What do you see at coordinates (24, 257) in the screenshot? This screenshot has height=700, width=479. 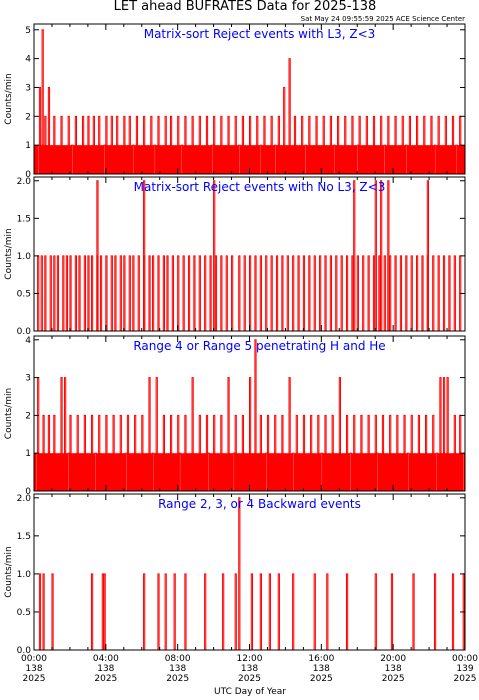 I see `y-tick-label: 1.0` at bounding box center [24, 257].